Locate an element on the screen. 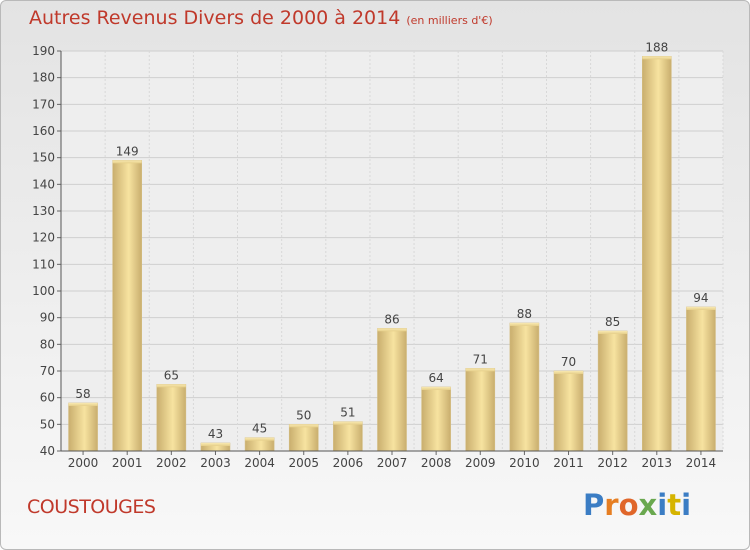 The height and width of the screenshot is (550, 750). logo-letter: o is located at coordinates (628, 505).